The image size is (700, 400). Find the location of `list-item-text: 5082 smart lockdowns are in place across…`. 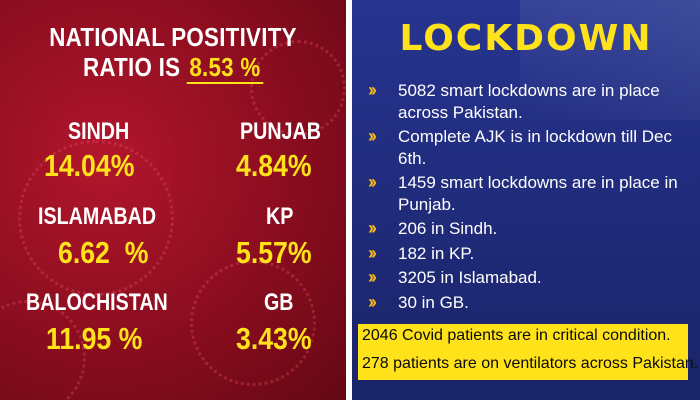

list-item-text: 5082 smart lockdowns are in place across… is located at coordinates (529, 101).